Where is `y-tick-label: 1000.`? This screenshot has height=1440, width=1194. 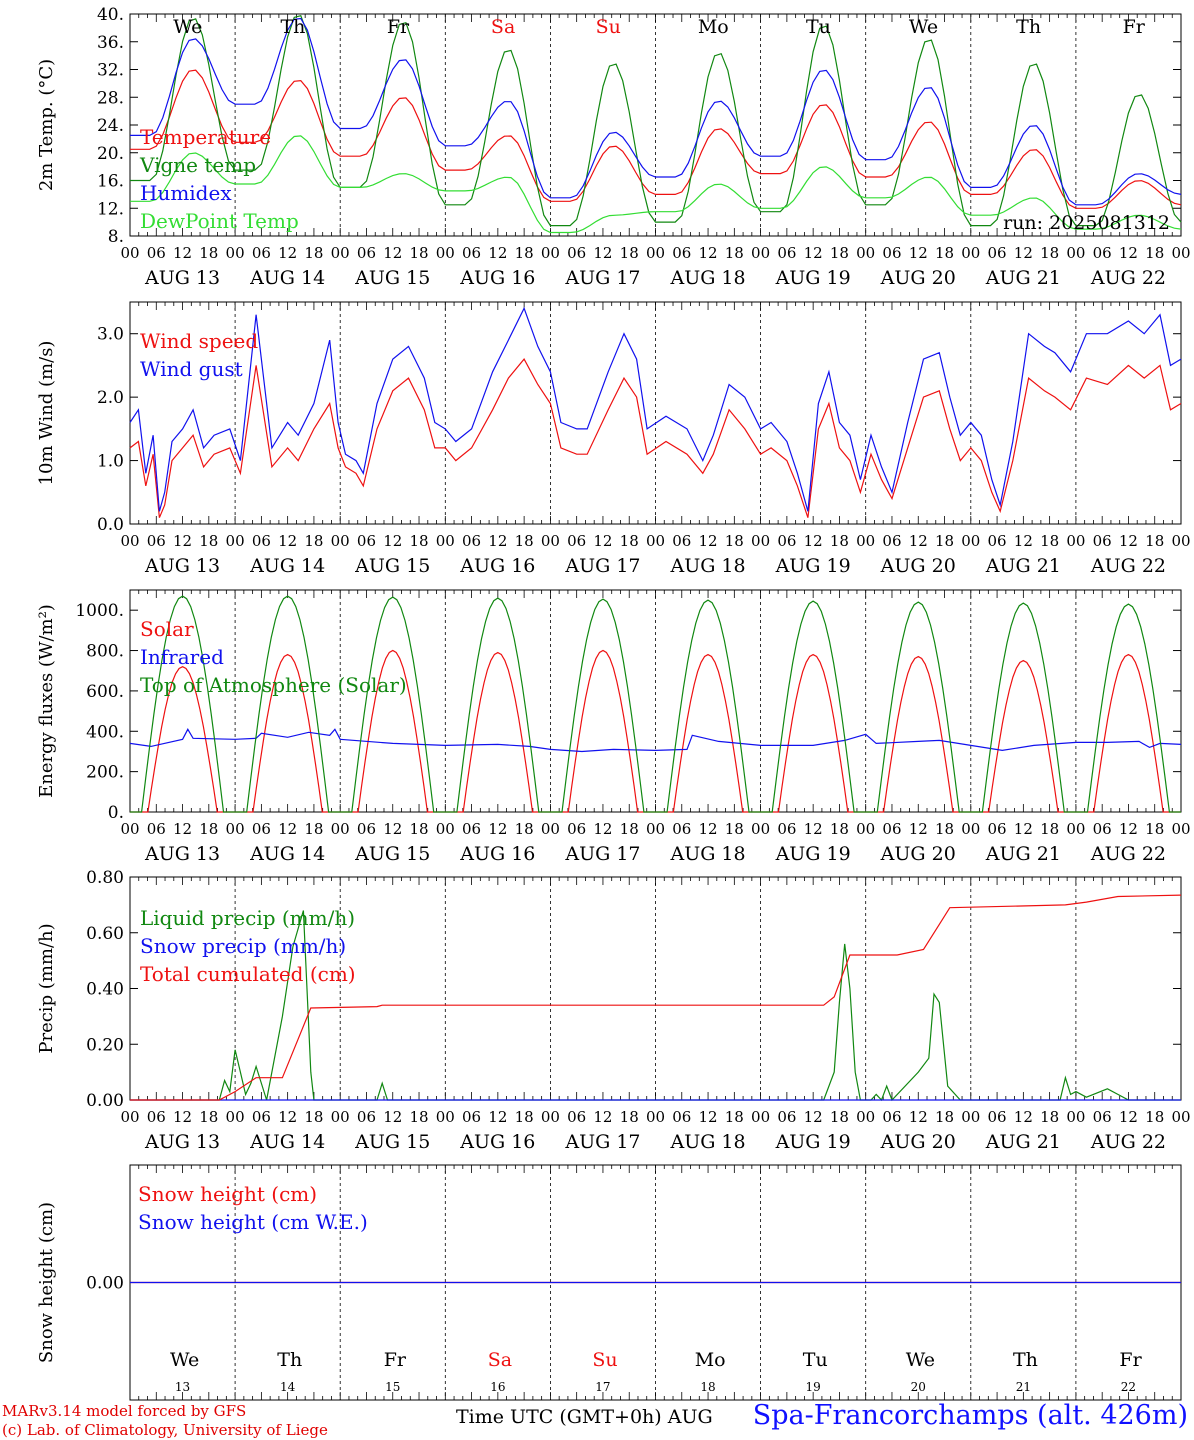 y-tick-label: 1000. is located at coordinates (99, 611).